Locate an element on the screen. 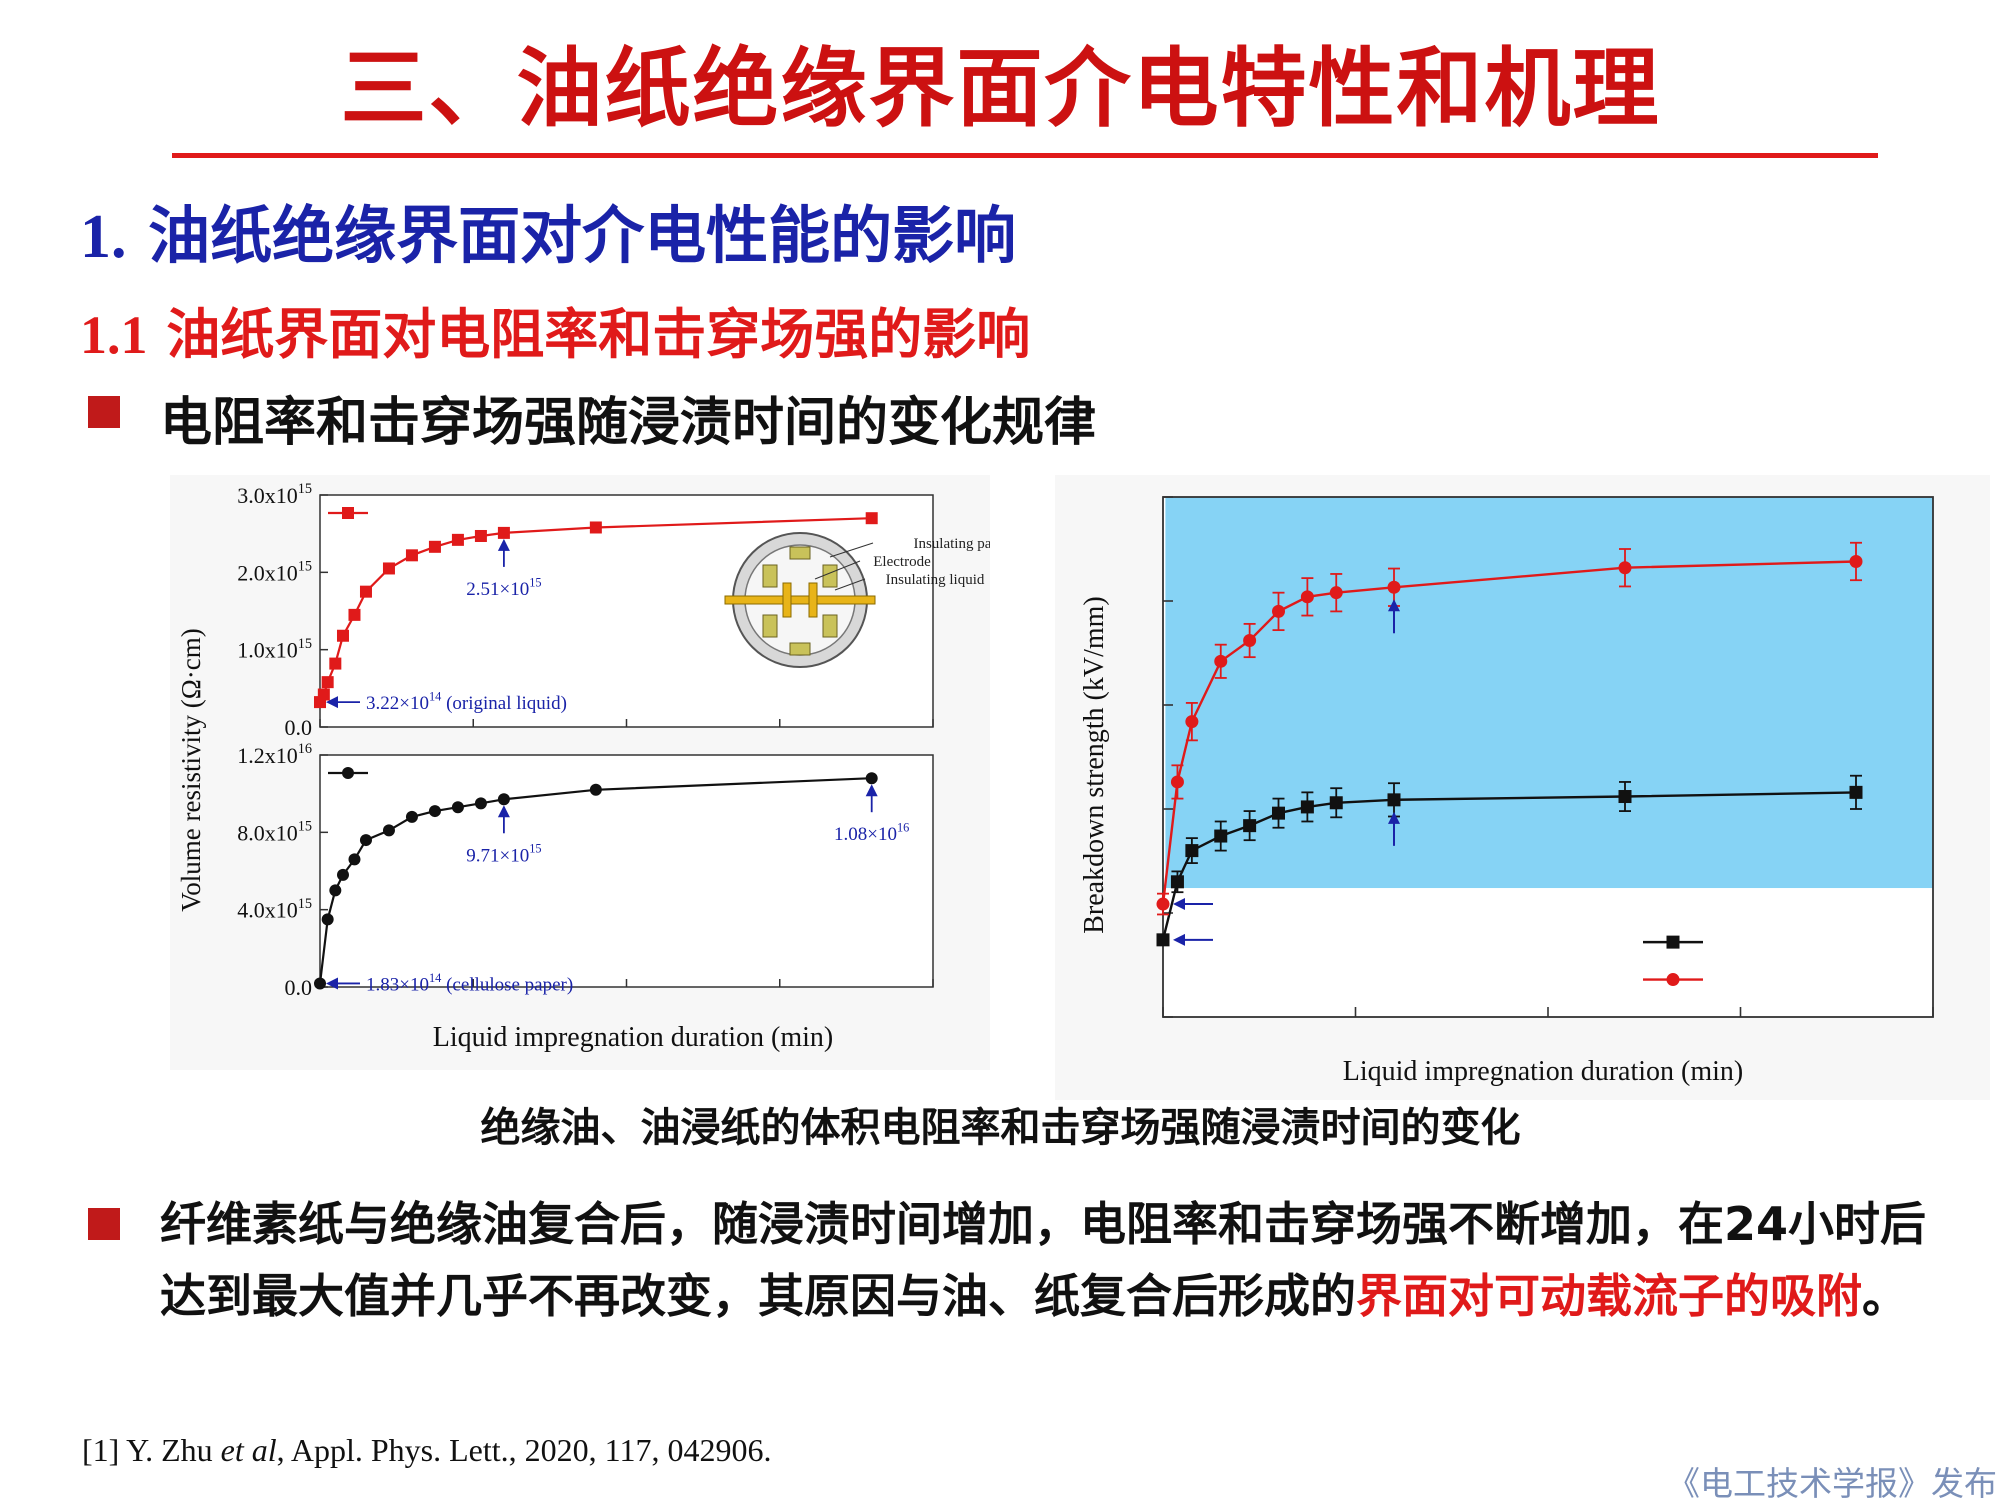 Image resolution: width=2001 pixels, height=1505 pixels. inset-electrode-rod is located at coordinates (800, 600).